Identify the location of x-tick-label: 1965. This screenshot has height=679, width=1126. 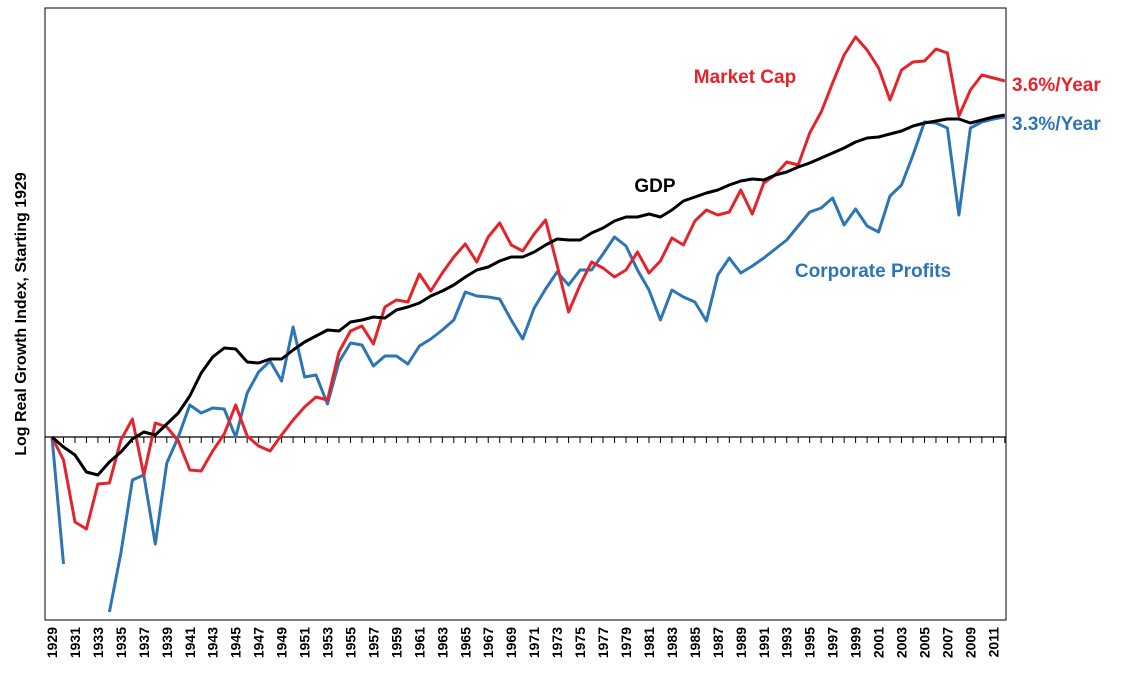
(465, 642).